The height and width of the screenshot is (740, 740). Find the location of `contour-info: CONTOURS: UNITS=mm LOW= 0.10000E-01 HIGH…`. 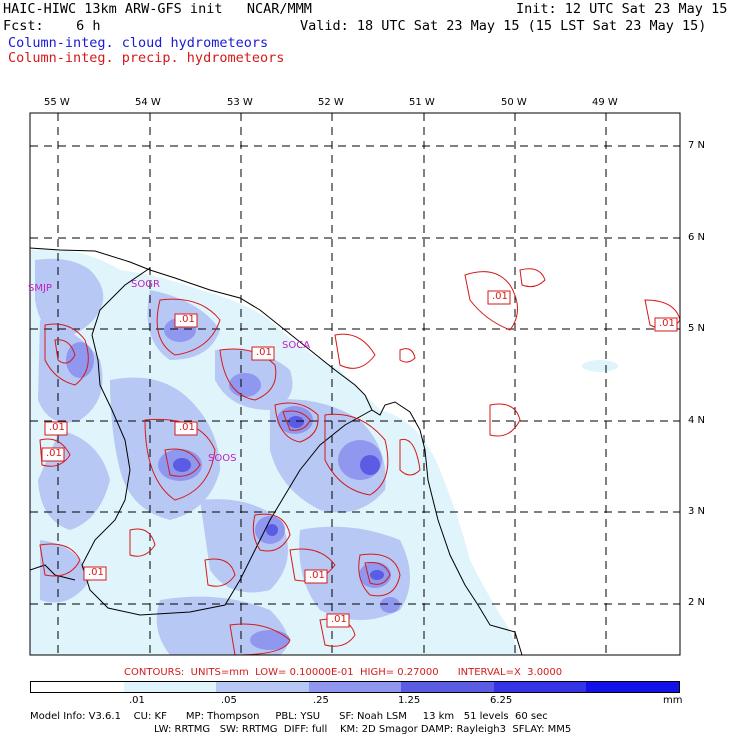

contour-info: CONTOURS: UNITS=mm LOW= 0.10000E-01 HIGH… is located at coordinates (343, 672).